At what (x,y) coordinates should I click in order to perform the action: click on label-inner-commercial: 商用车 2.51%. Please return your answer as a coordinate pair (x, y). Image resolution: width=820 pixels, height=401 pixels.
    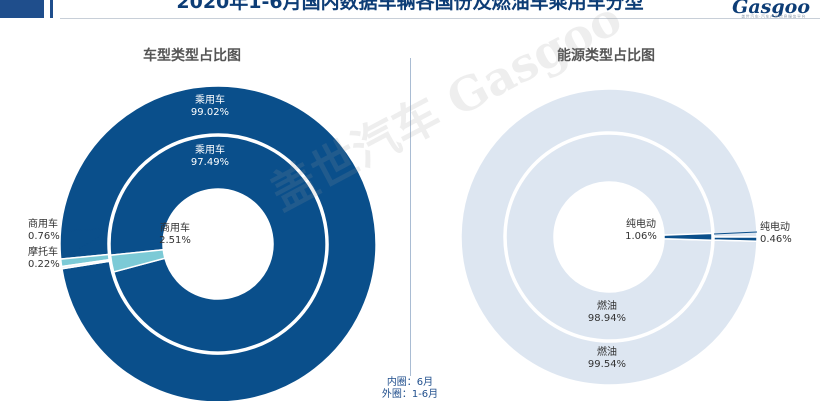
    Looking at the image, I should click on (175, 235).